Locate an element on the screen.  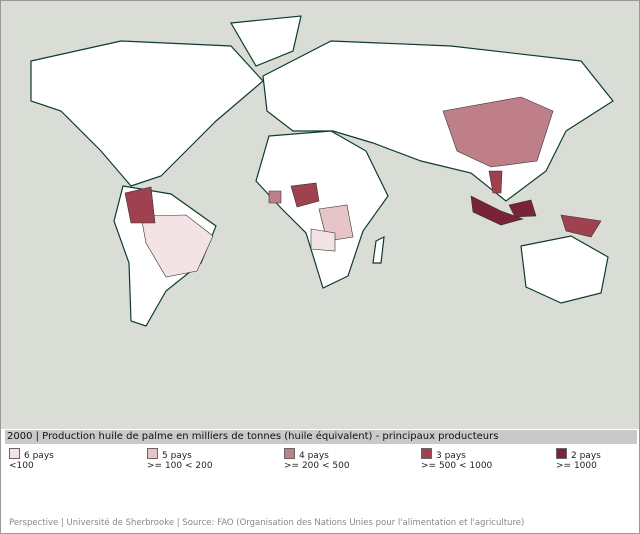
legend-range: >= 500 < 1000 is located at coordinates (457, 466).